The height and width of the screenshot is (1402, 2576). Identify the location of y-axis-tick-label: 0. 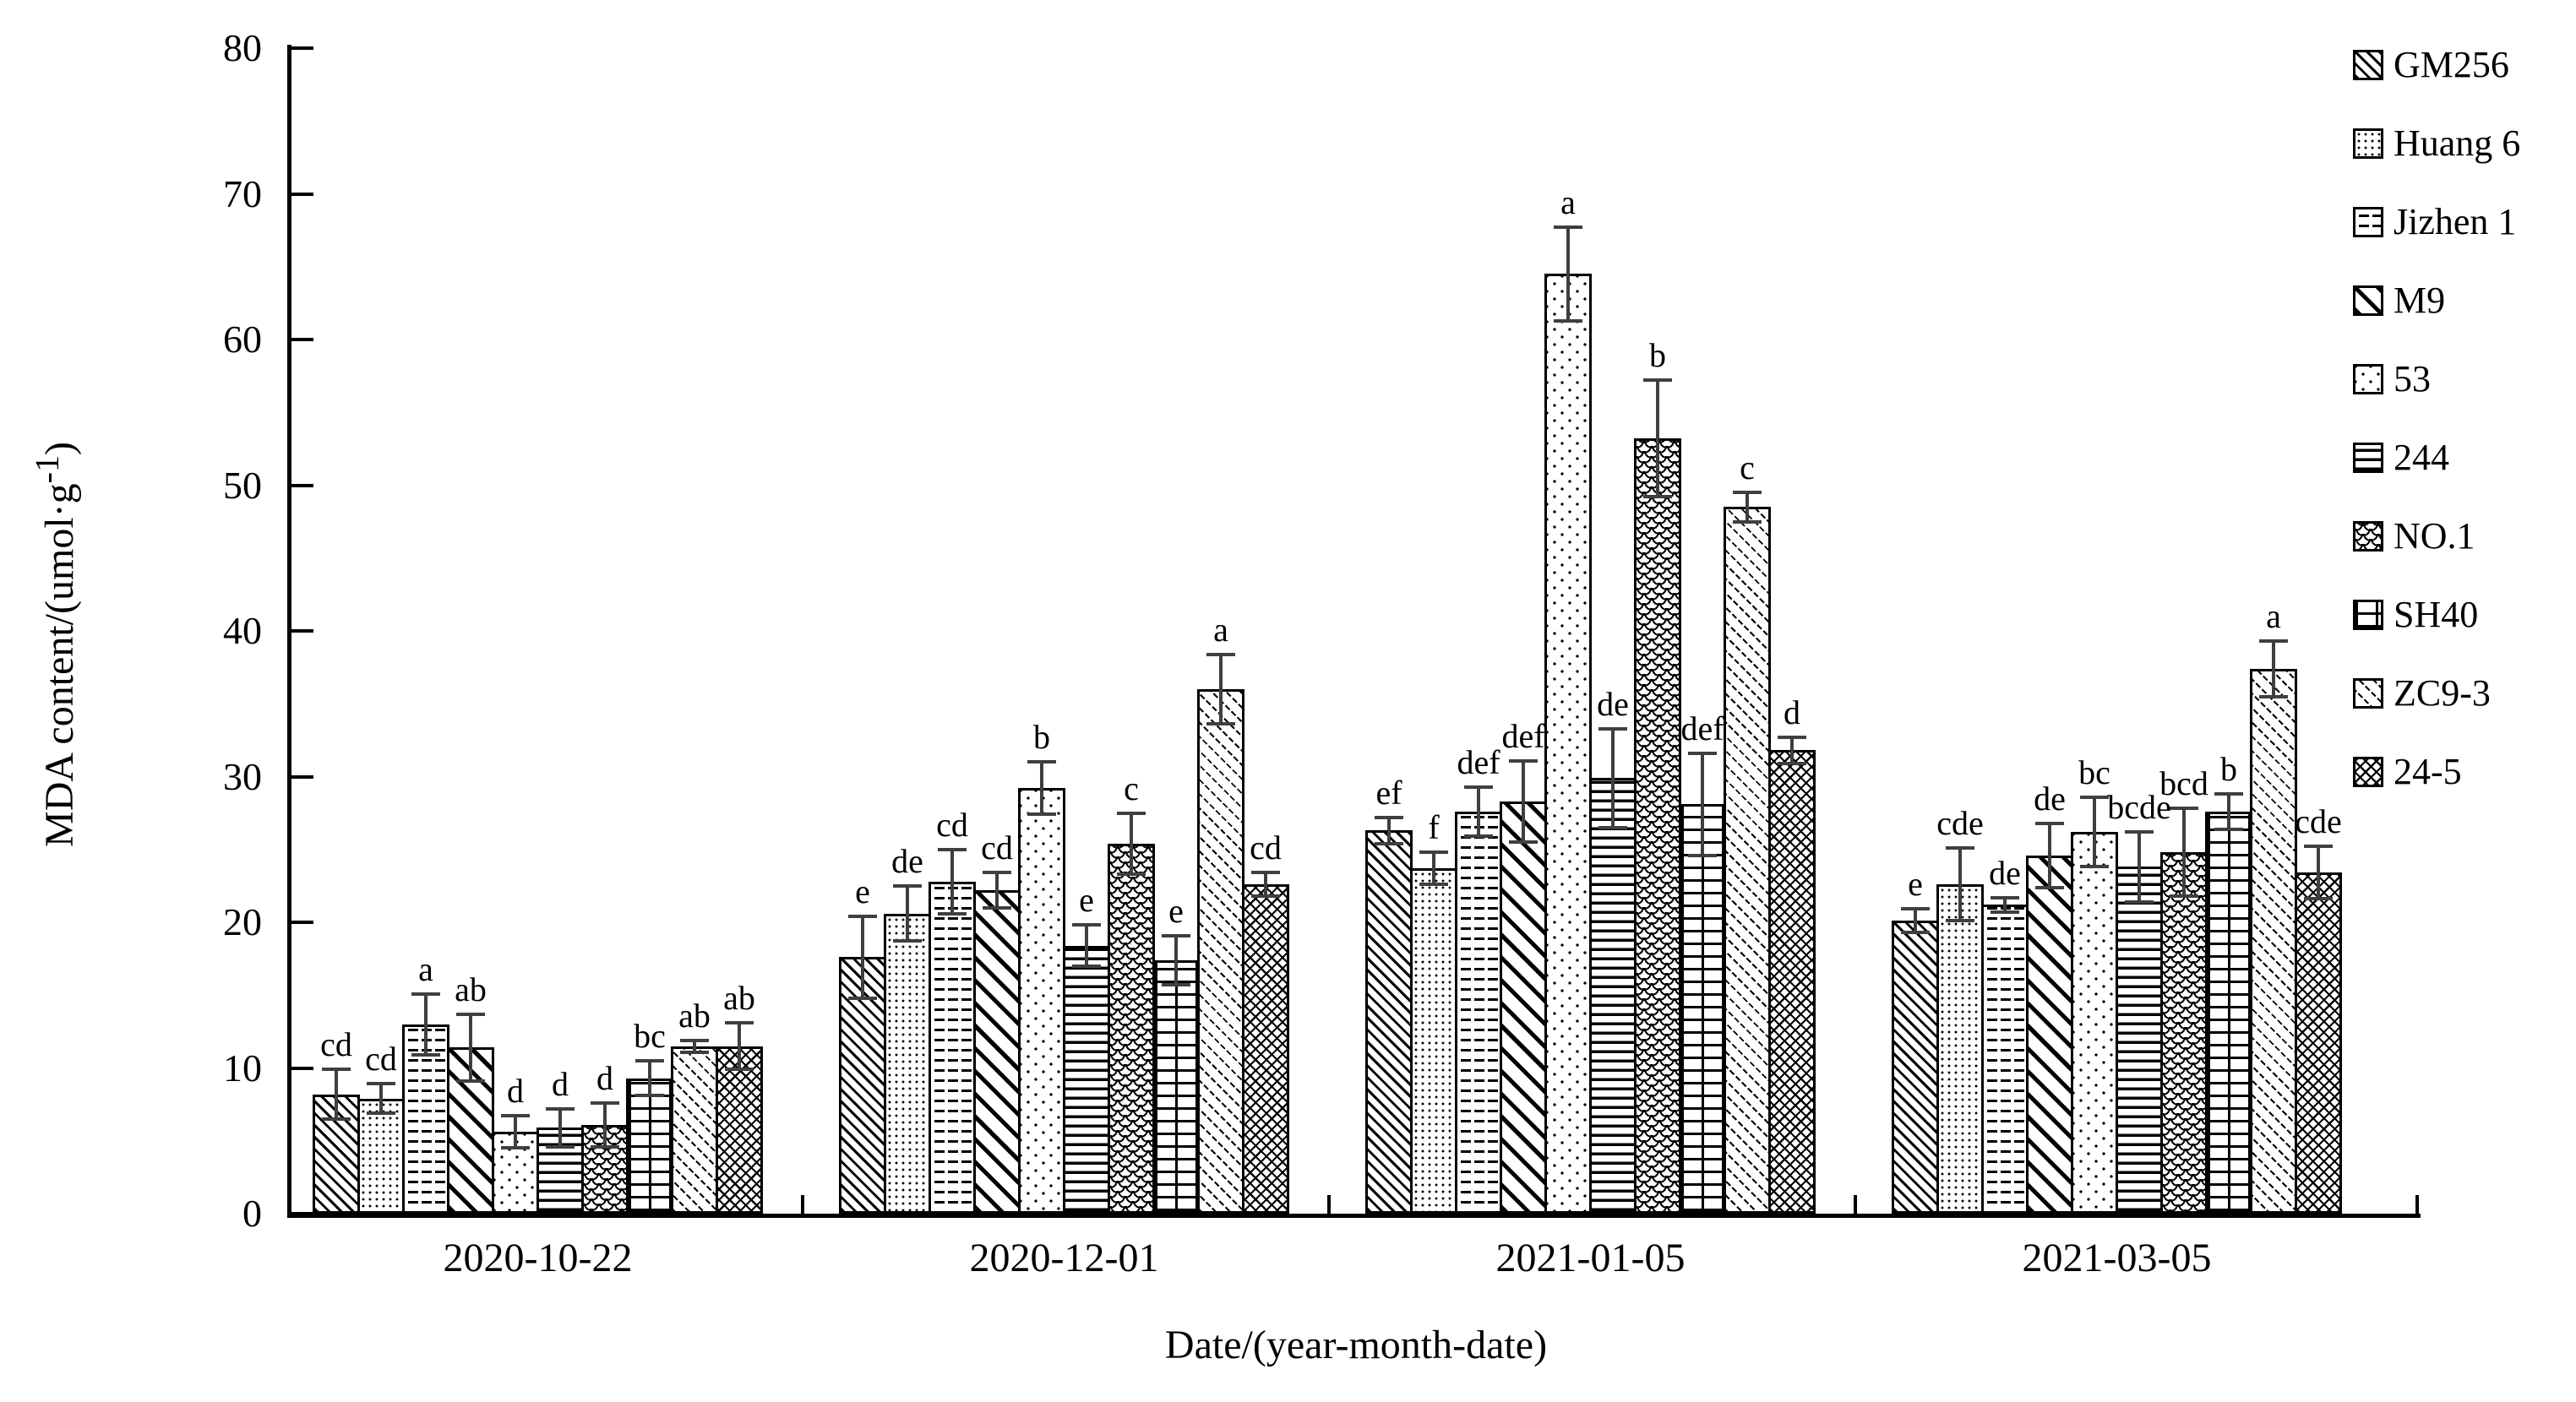
(252, 1213).